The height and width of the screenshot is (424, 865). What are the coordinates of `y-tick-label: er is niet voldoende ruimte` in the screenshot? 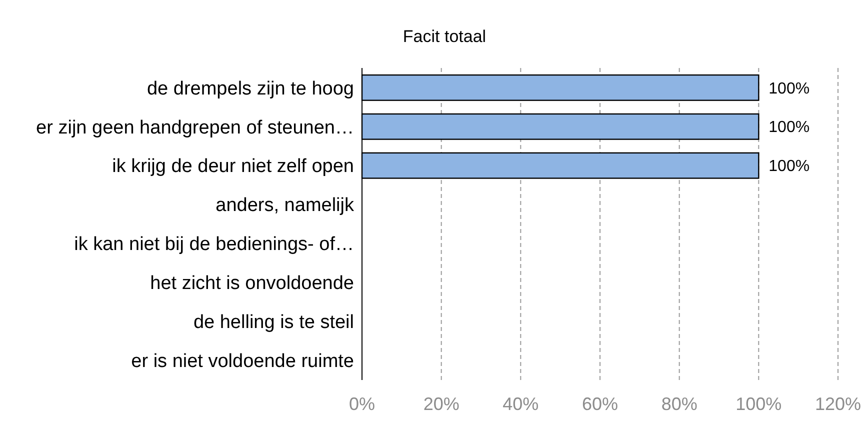 It's located at (242, 361).